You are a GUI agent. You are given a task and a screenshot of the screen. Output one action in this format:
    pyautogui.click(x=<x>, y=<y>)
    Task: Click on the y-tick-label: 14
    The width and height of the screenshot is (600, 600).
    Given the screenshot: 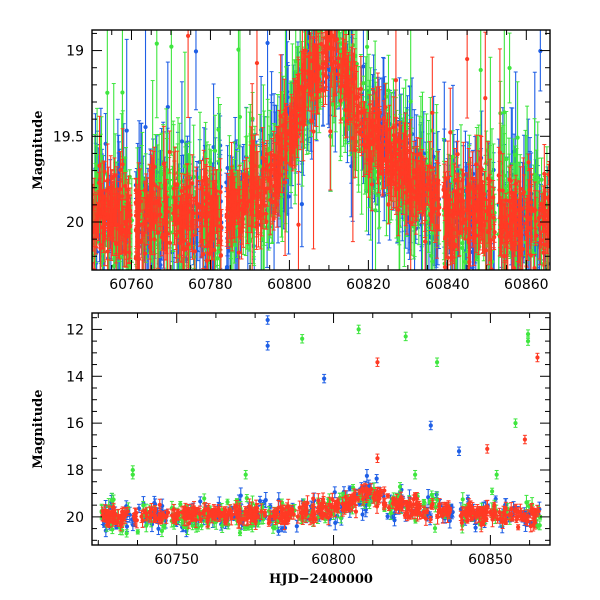 What is the action you would take?
    pyautogui.click(x=75, y=377)
    